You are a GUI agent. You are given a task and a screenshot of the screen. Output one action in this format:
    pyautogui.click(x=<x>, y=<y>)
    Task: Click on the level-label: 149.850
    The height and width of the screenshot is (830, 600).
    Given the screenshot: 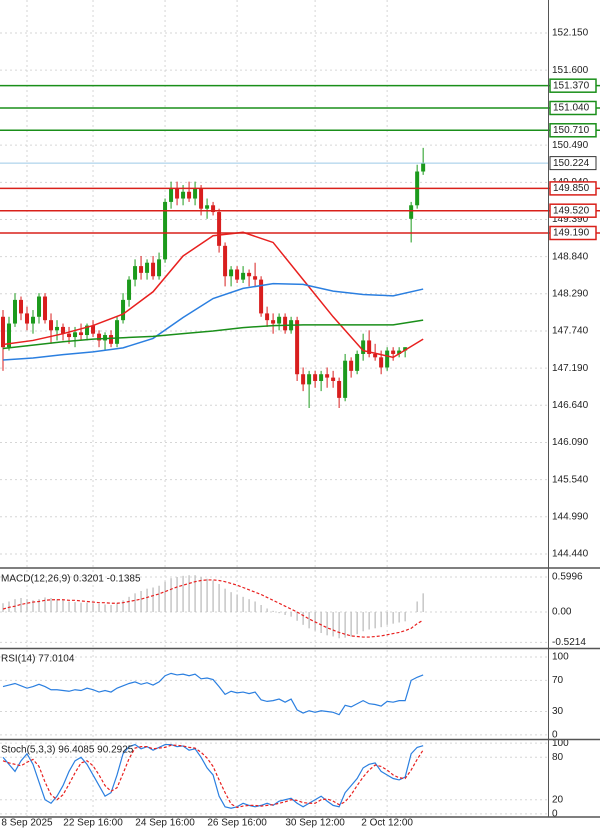 What is the action you would take?
    pyautogui.click(x=571, y=188)
    